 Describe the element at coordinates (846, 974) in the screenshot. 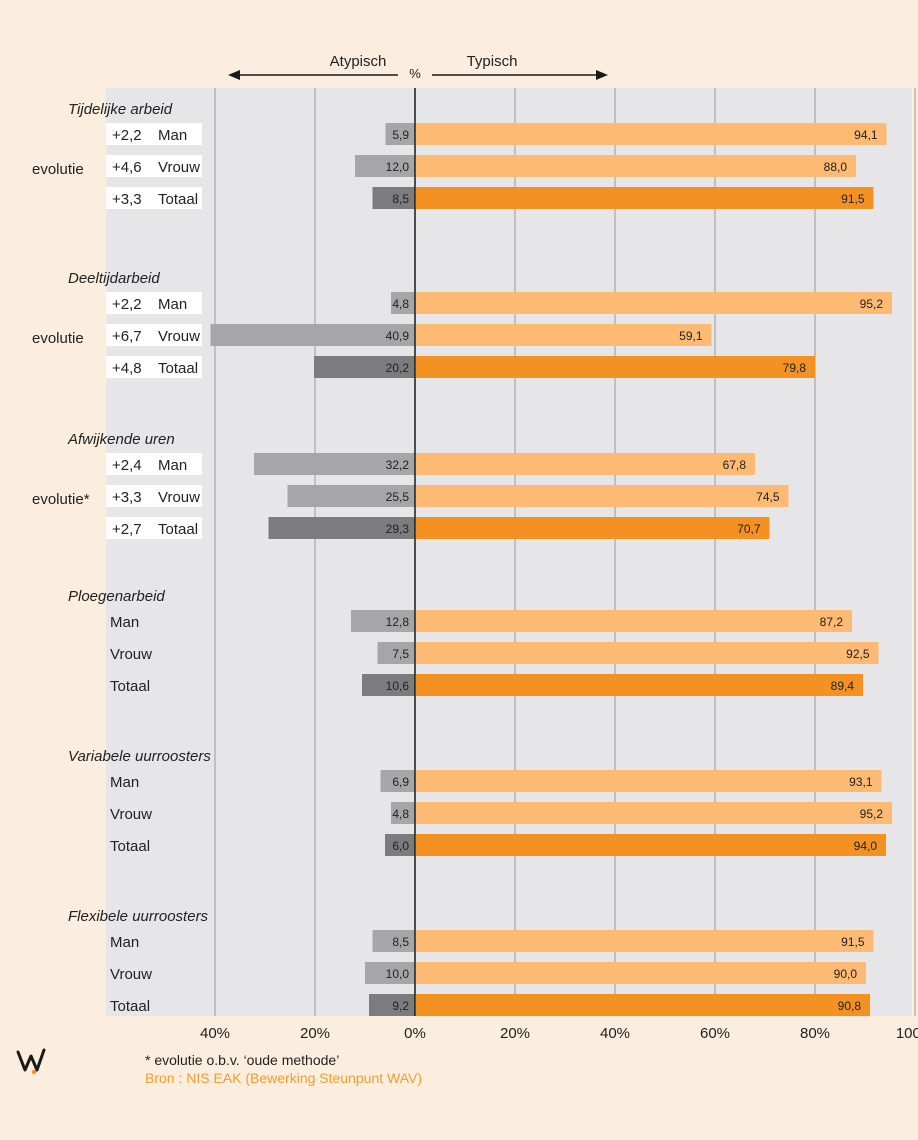

I see `typisch-value-label: 90,0` at that location.